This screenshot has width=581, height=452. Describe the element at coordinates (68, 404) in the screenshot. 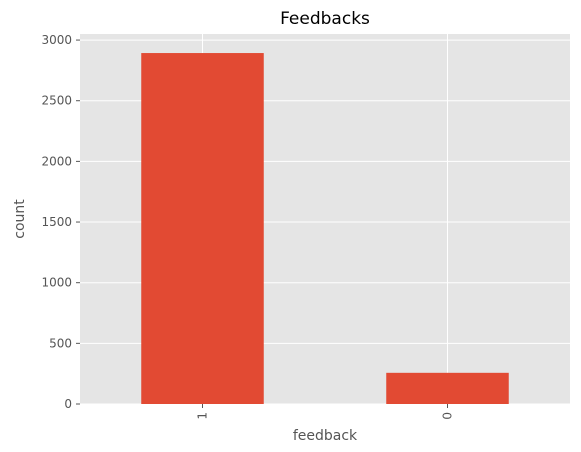

I see `y-tick-label: 0` at that location.